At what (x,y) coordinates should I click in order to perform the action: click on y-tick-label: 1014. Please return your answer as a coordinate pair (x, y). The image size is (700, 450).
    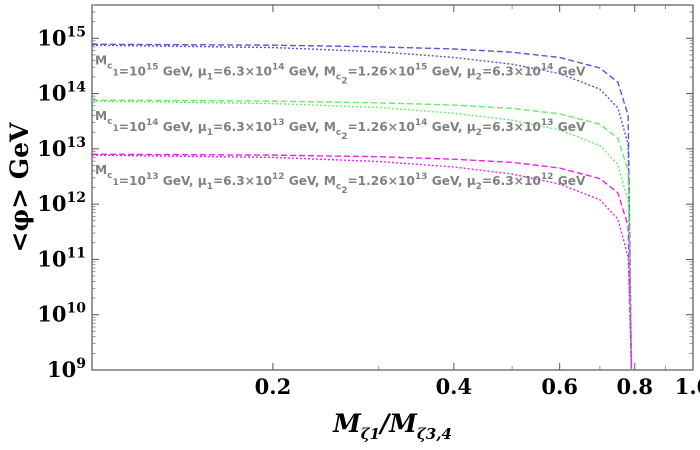
    Looking at the image, I should click on (61, 93).